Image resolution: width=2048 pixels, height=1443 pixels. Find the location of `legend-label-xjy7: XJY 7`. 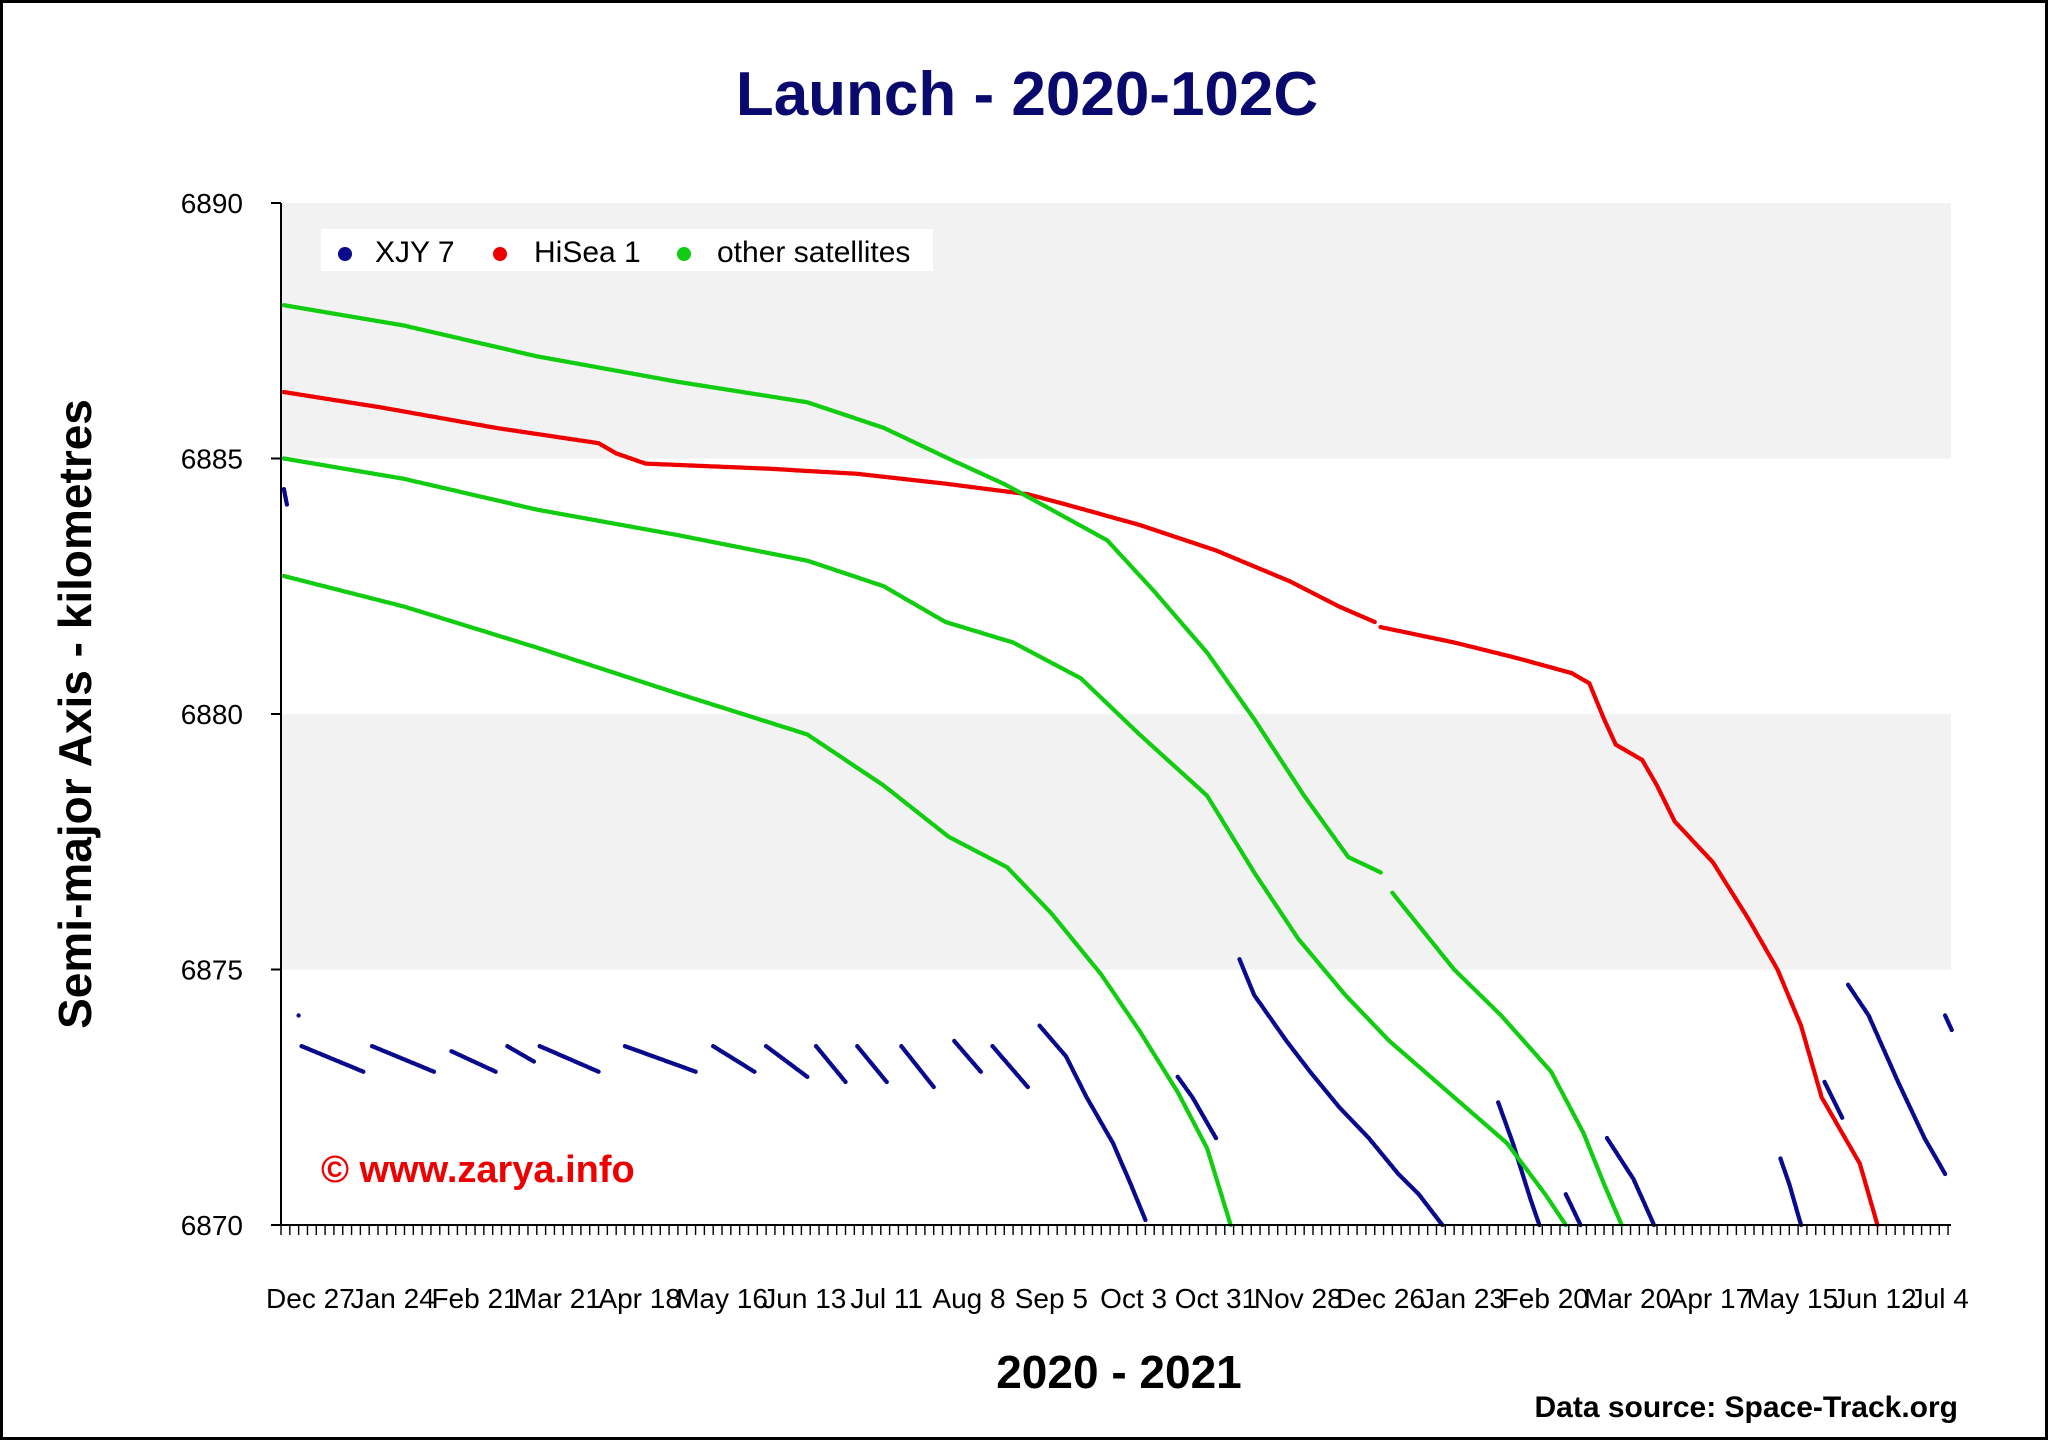

legend-label-xjy7: XJY 7 is located at coordinates (415, 252).